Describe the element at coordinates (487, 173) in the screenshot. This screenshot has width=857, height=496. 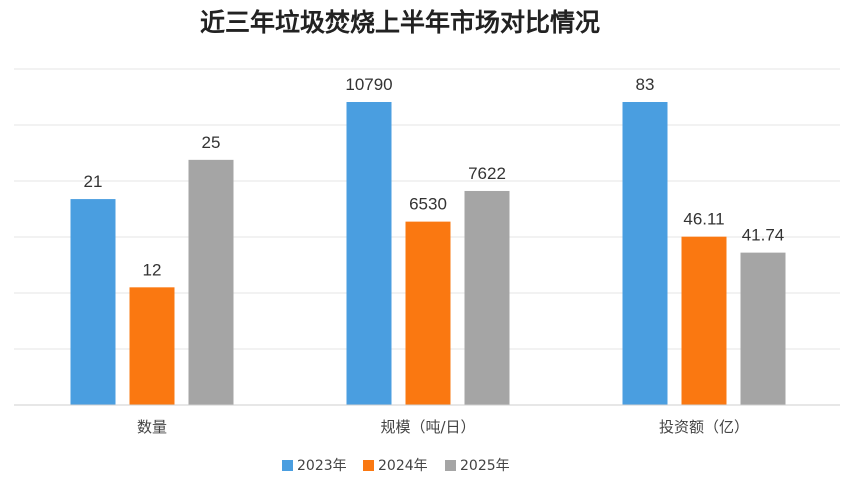
I see `data-label: 7622` at that location.